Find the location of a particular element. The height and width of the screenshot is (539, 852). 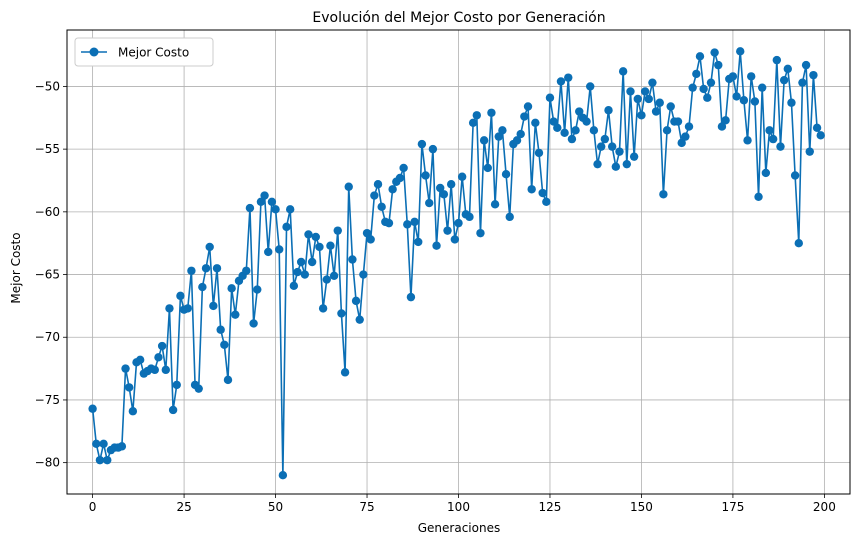

legend-marker-icon is located at coordinates (94, 52).